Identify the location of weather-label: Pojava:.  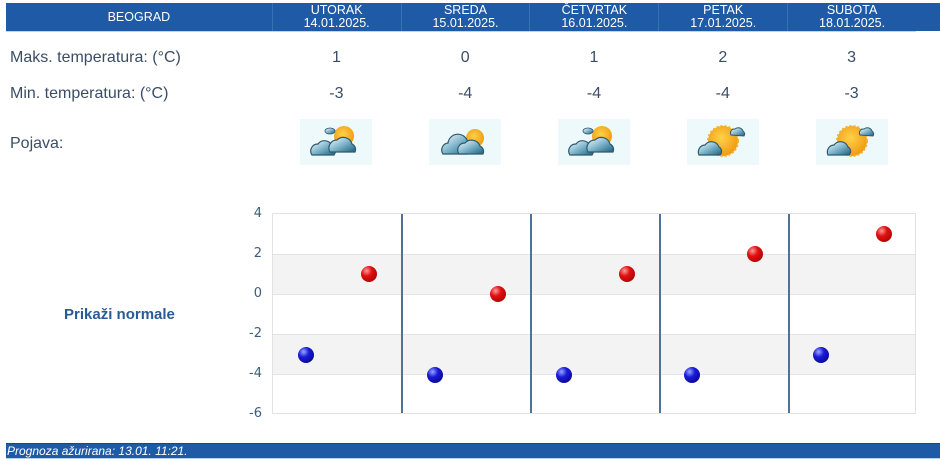
(37, 143).